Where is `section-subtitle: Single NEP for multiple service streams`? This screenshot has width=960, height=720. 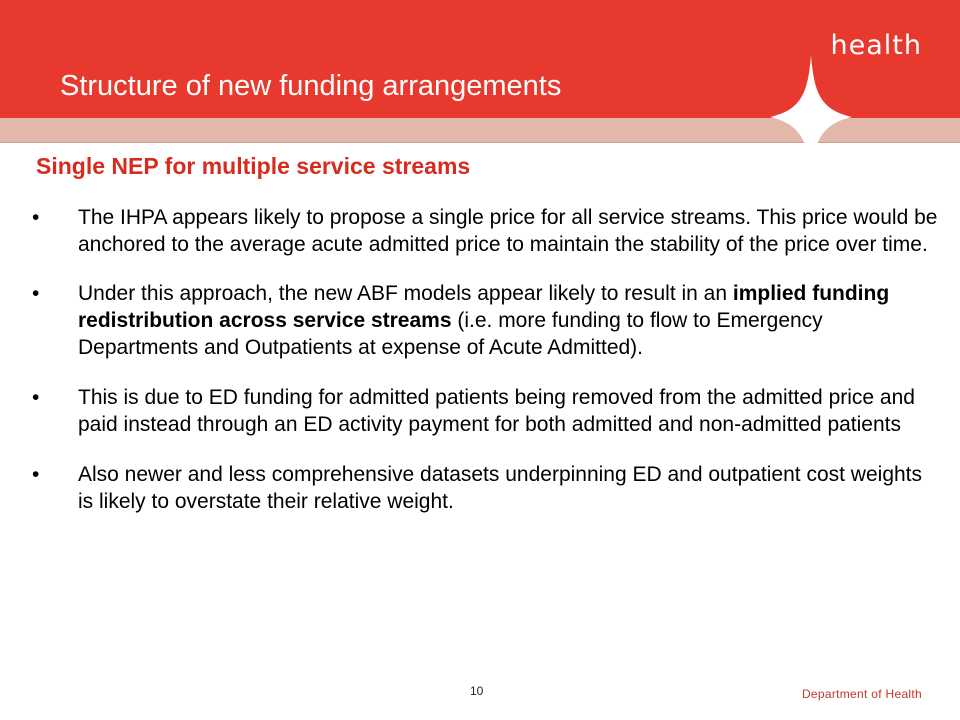 section-subtitle: Single NEP for multiple service streams is located at coordinates (253, 166).